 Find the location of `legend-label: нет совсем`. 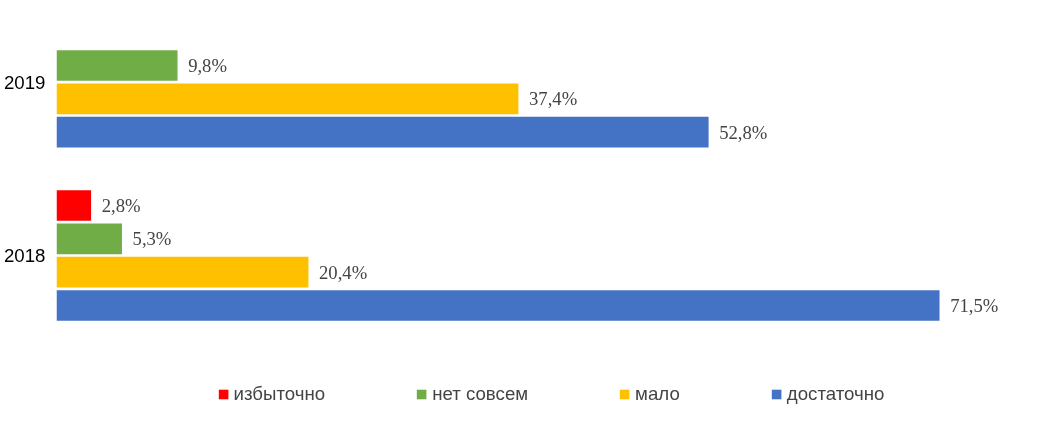

legend-label: нет совсем is located at coordinates (480, 394).